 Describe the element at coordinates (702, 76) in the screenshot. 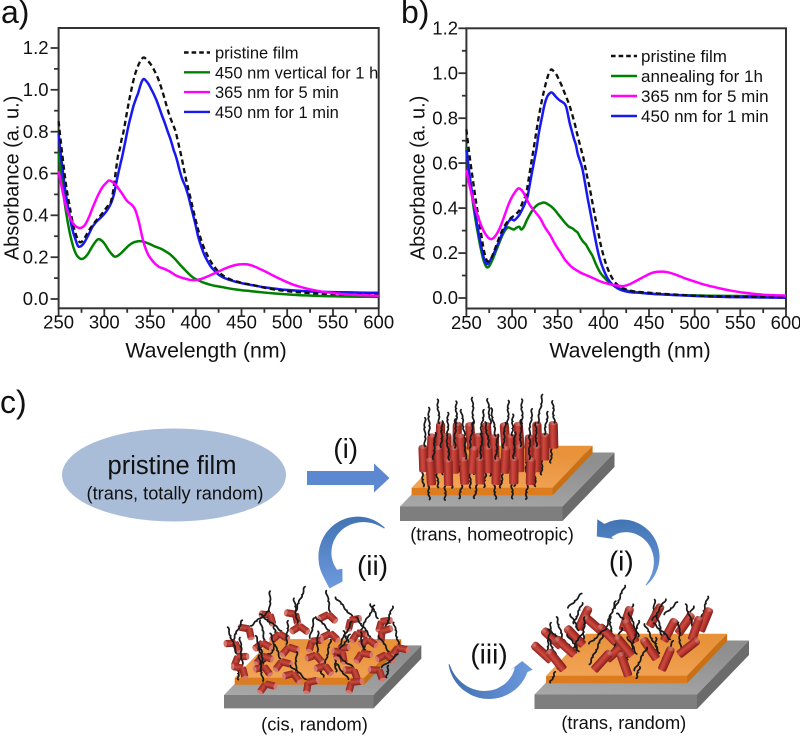

I see `svg-text: annealing for 1h` at that location.